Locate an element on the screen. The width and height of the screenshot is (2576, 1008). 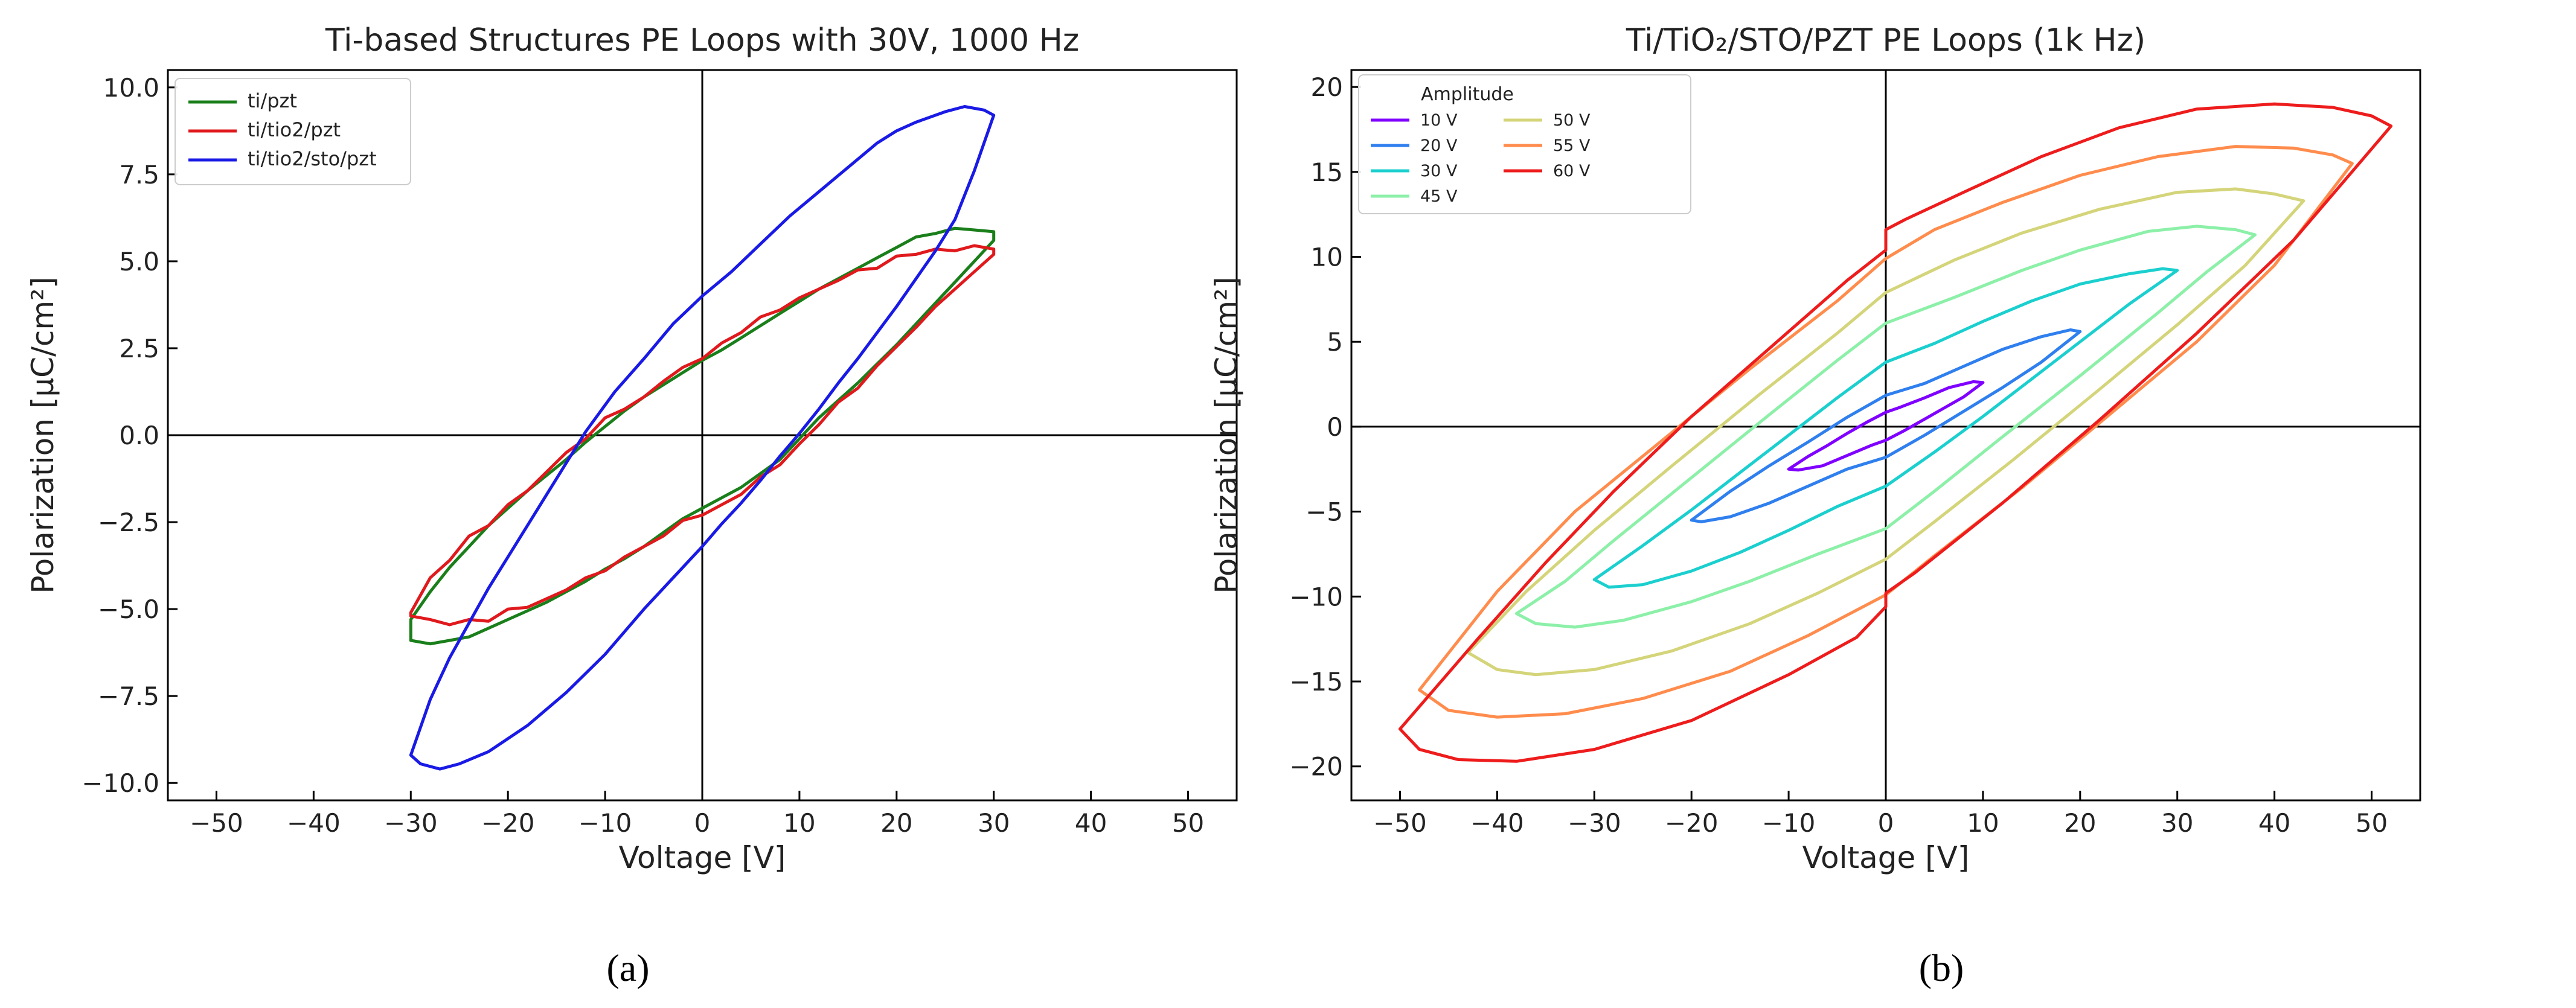
legend-entry: 30 V is located at coordinates (1414, 171).